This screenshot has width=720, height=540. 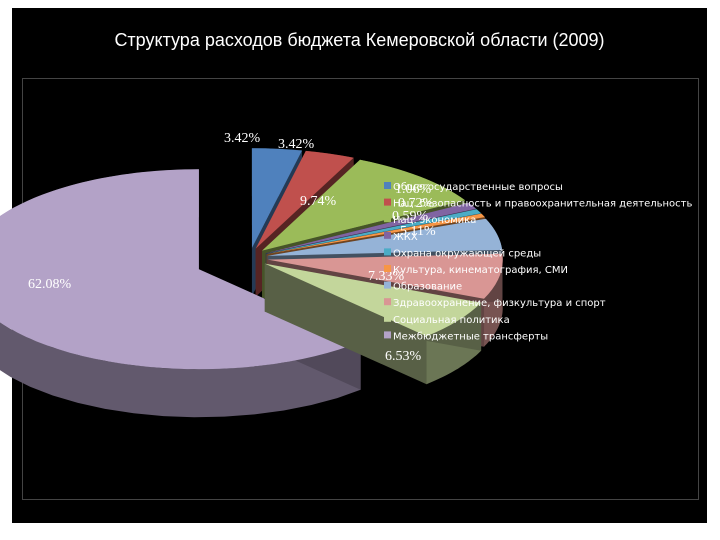 I want to click on data-label-5: 0.72%, so click(x=416, y=203).